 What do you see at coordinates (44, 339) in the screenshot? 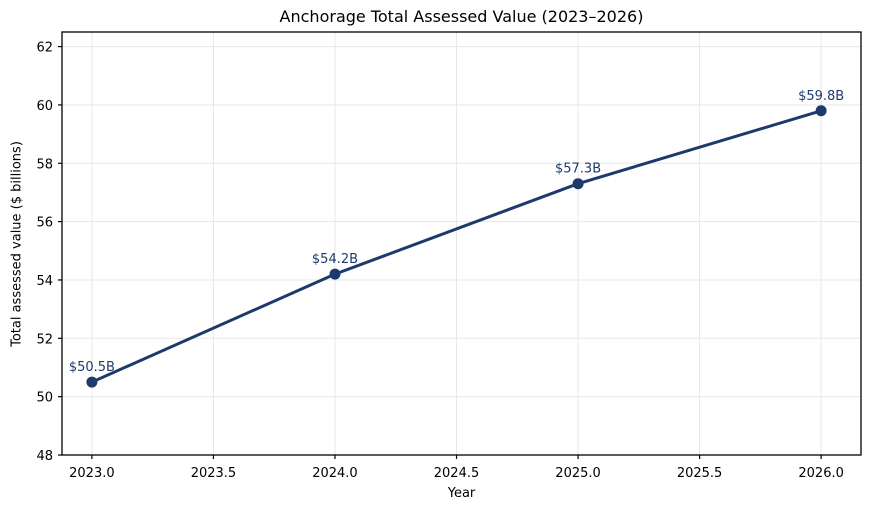
I see `y-tick-label: 52` at bounding box center [44, 339].